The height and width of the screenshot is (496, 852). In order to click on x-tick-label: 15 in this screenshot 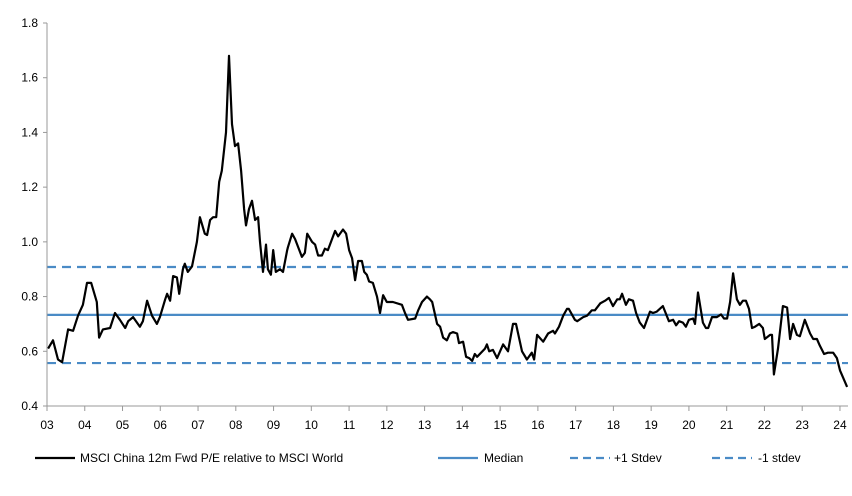, I will do `click(500, 425)`.